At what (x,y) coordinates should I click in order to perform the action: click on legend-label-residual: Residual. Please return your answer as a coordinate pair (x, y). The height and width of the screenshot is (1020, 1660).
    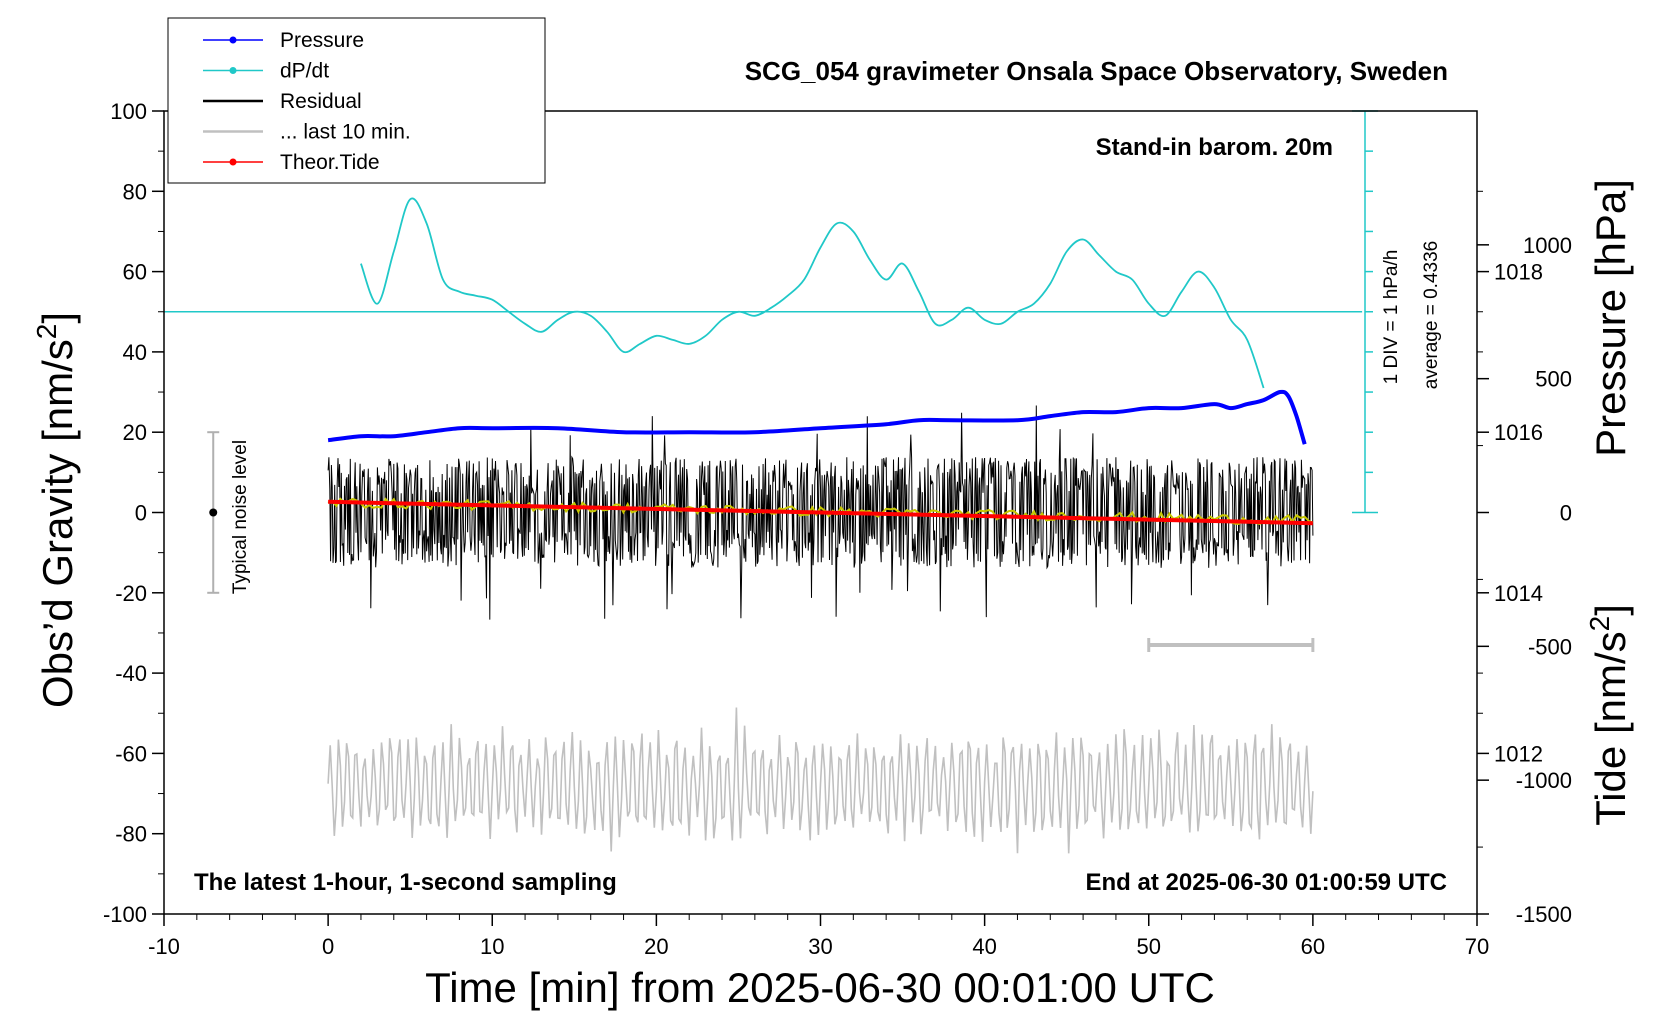
    Looking at the image, I should click on (321, 101).